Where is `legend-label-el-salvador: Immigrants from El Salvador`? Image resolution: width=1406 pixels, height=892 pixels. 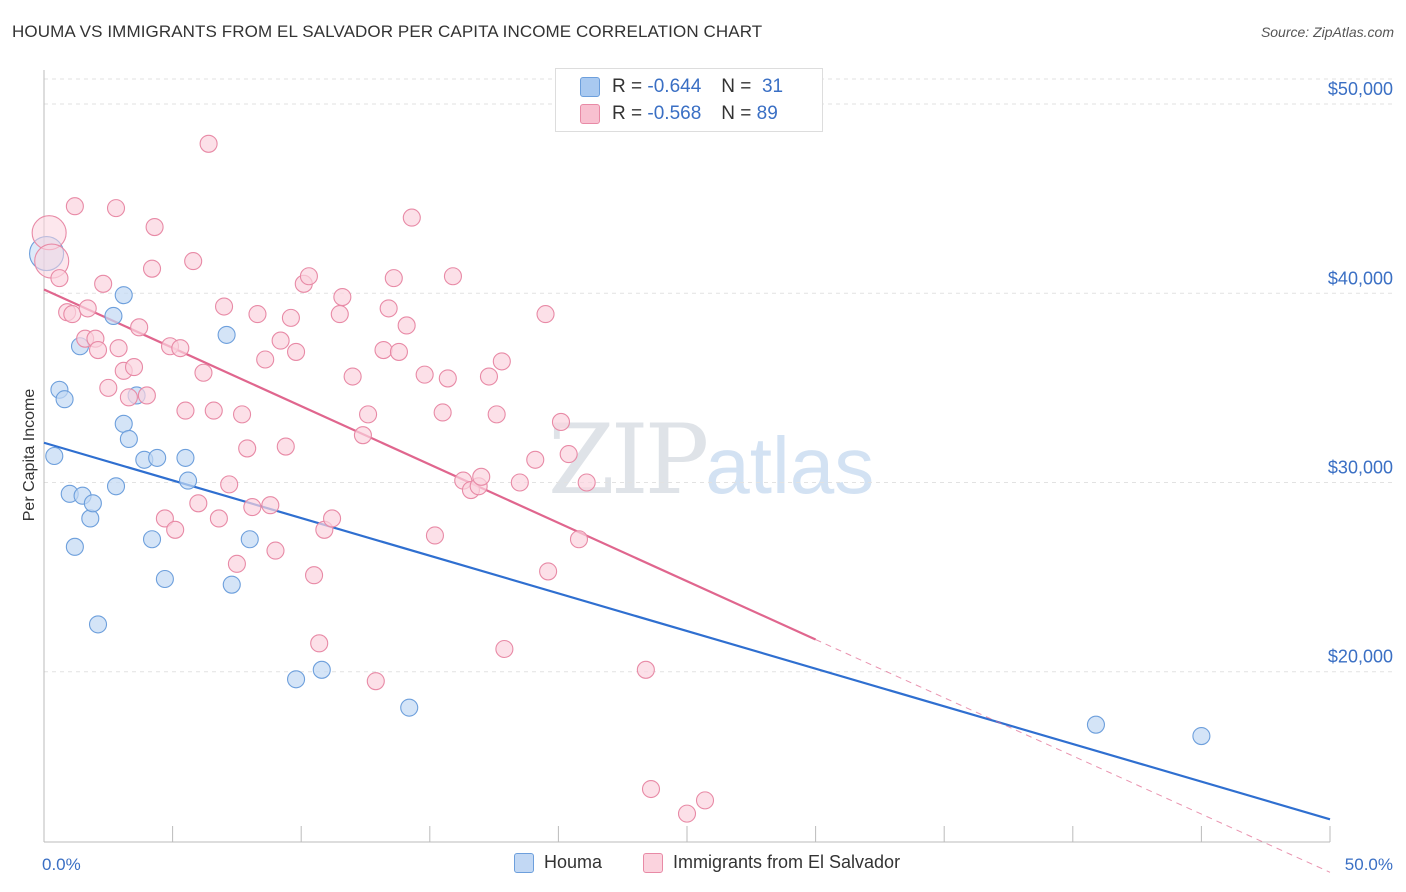
legend-label-el-salvador: Immigrants from El Salvador is located at coordinates (787, 862).